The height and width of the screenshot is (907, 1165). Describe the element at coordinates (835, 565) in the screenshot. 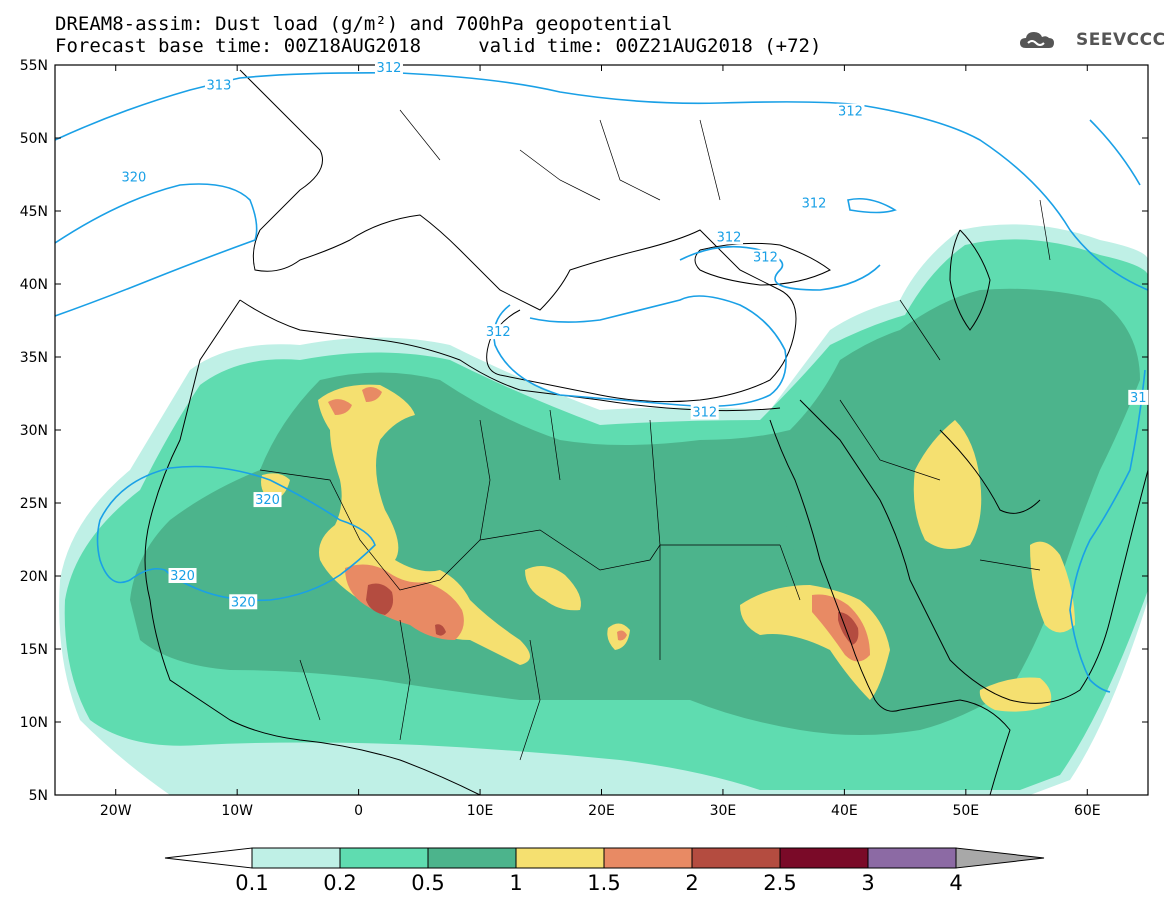

I see `coastline-red-sea` at that location.